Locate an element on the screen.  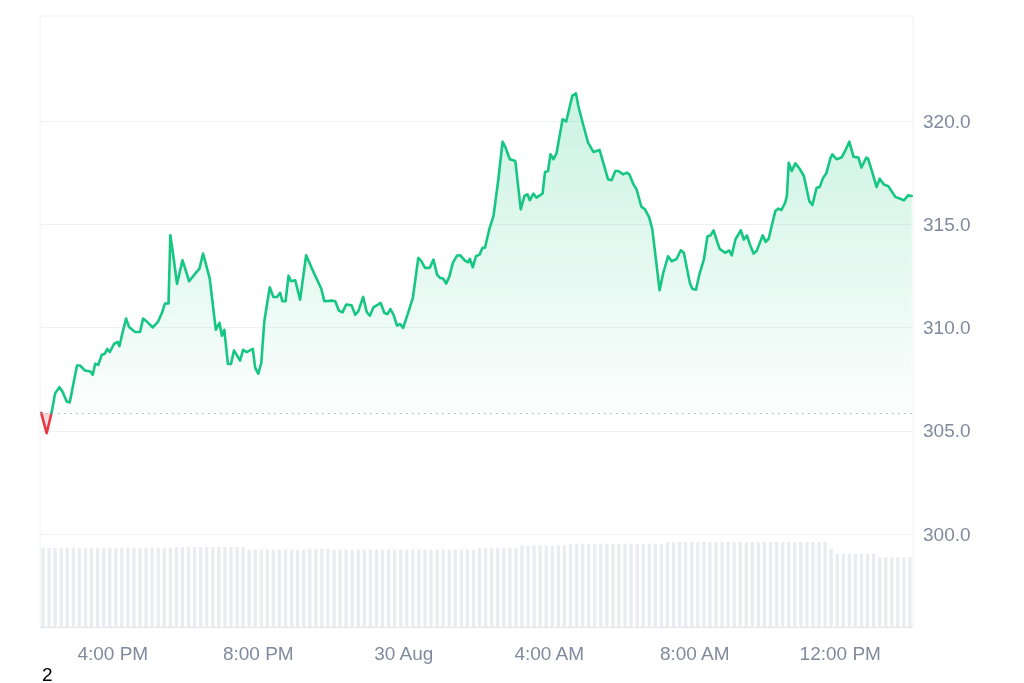
y-tick-label: 310.0 is located at coordinates (947, 328).